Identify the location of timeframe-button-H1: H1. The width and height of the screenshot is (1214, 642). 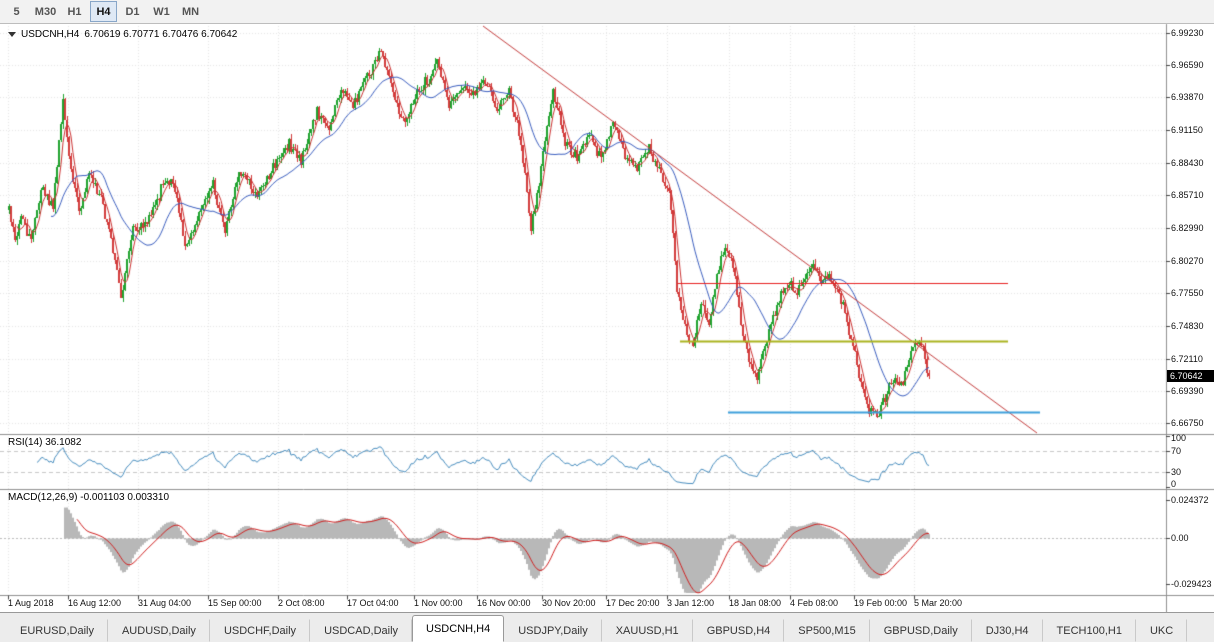
(74, 11).